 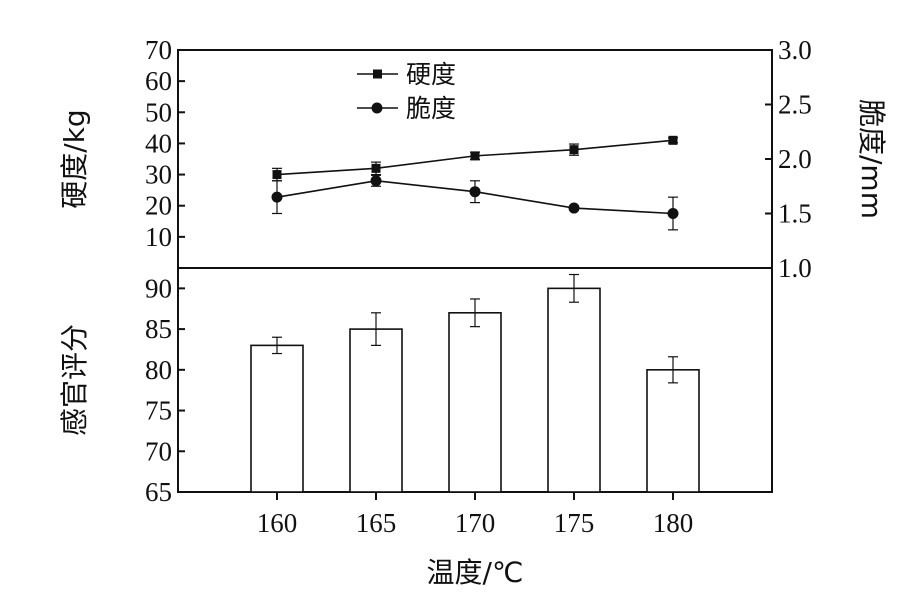 What do you see at coordinates (376, 523) in the screenshot?
I see `x-tick-label-1: 165` at bounding box center [376, 523].